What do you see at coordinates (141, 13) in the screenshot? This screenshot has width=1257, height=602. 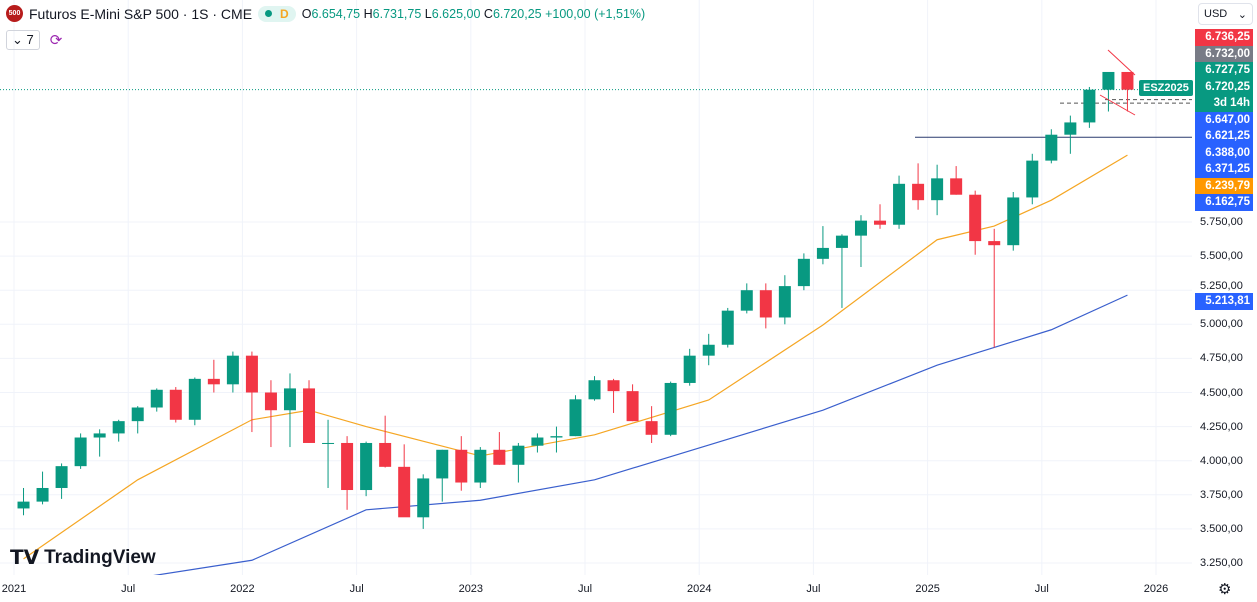 I see `symbol-title: Futuros E-Mini S&P 500 · 1S · CME` at bounding box center [141, 13].